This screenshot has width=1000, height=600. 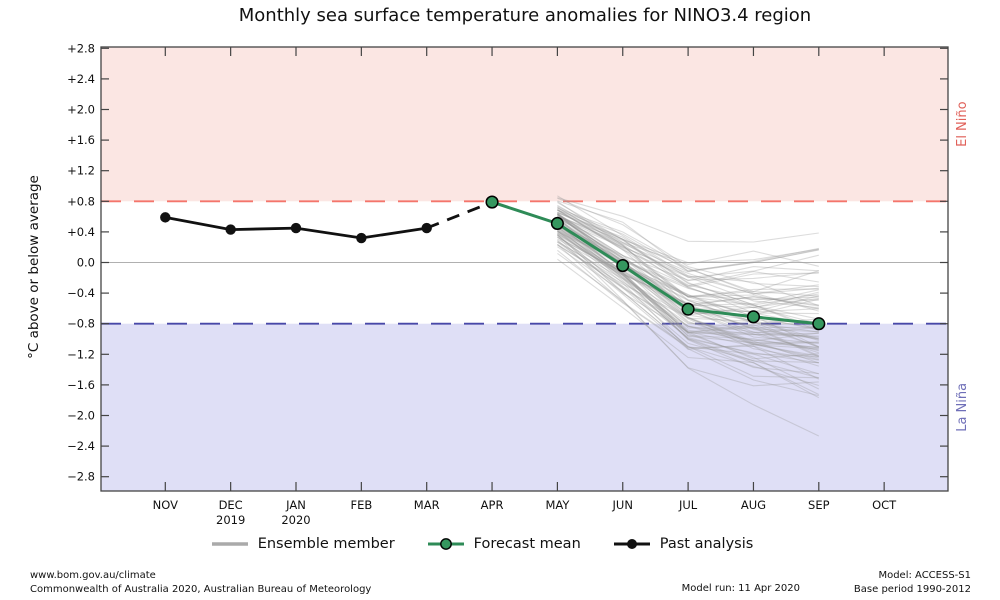 I want to click on y-tick-label: +0.8, so click(x=81, y=201).